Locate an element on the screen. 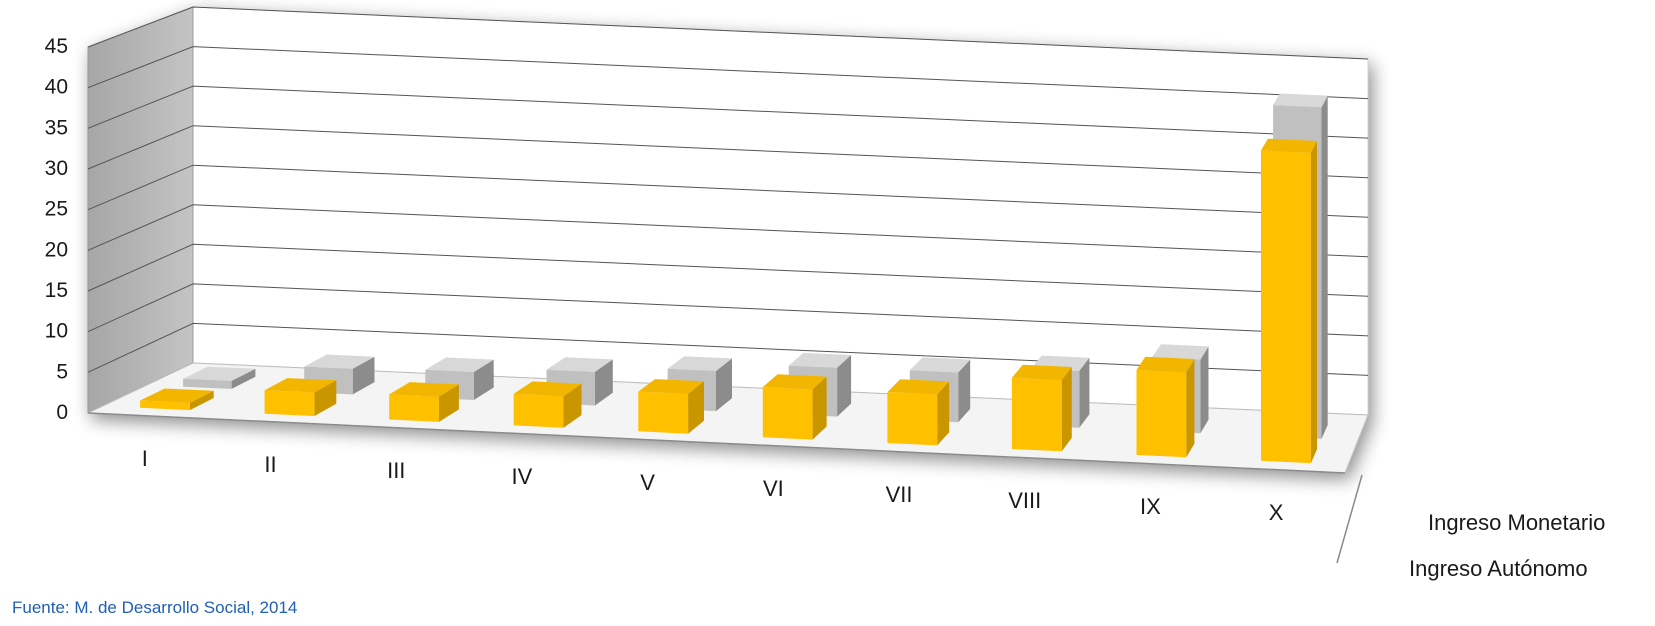 Image resolution: width=1655 pixels, height=626 pixels. x-tick-label: IV is located at coordinates (522, 476).